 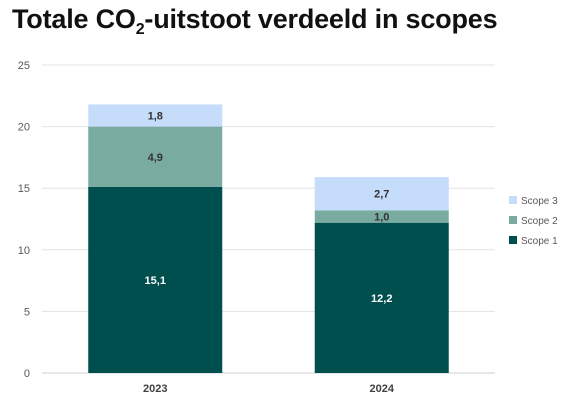 What do you see at coordinates (24, 220) in the screenshot?
I see `y-axis-ticks: 0 5 10 15 20 25` at bounding box center [24, 220].